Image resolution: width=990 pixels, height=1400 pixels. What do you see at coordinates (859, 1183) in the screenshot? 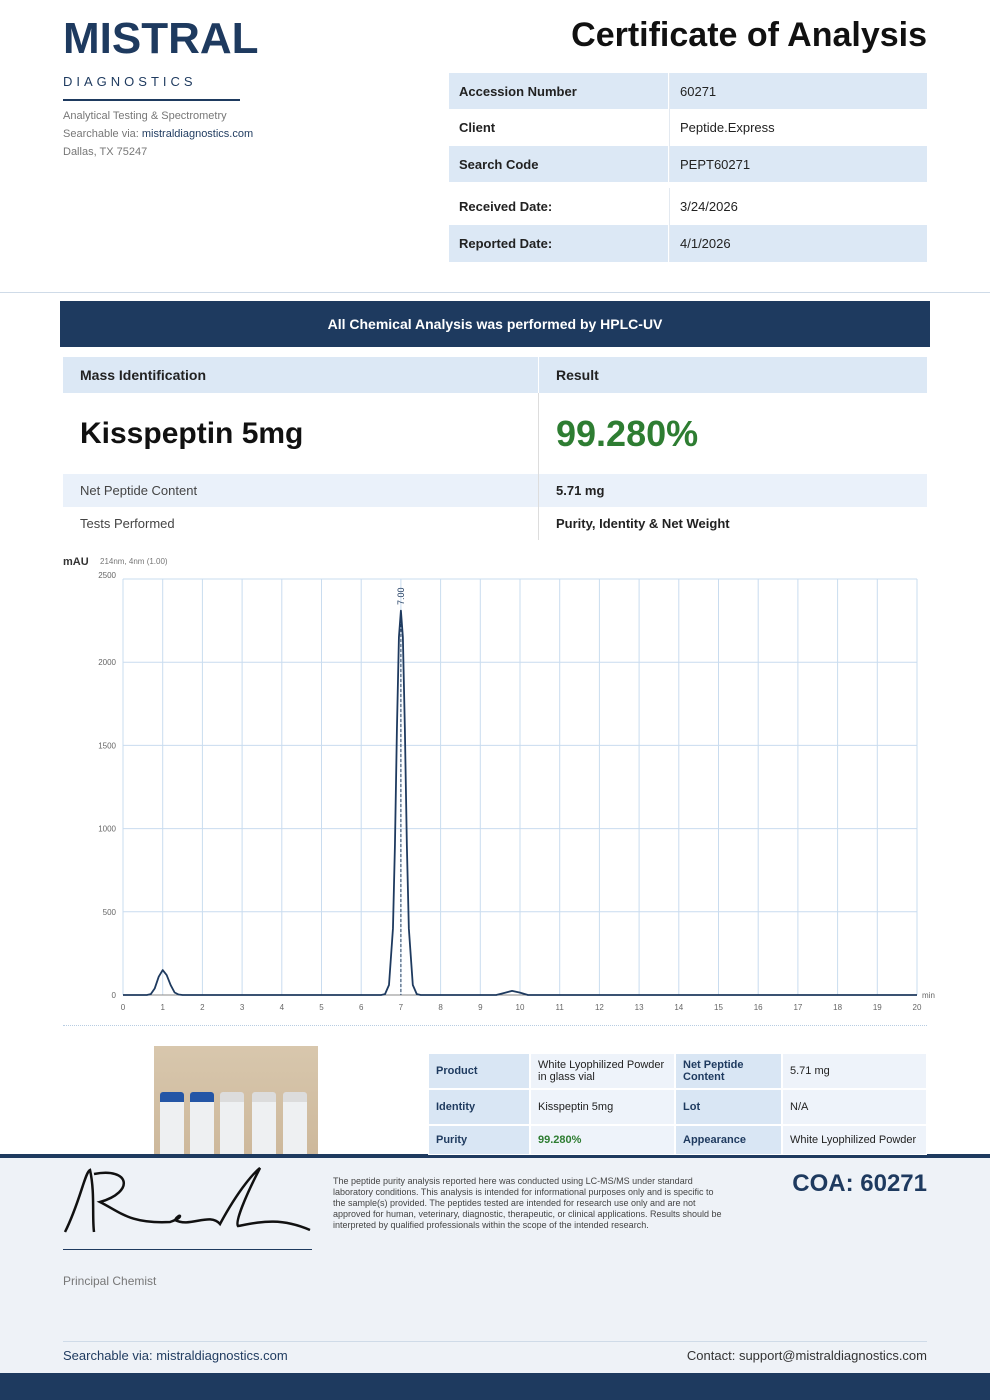
I see `coa-number: COA: 60271` at bounding box center [859, 1183].